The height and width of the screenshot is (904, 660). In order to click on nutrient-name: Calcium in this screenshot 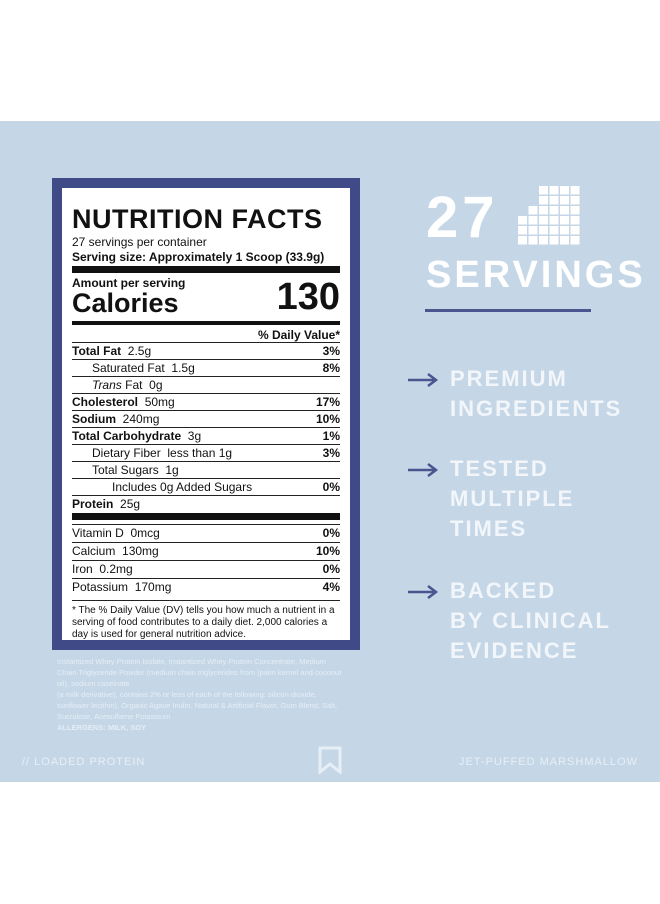, I will do `click(94, 551)`.